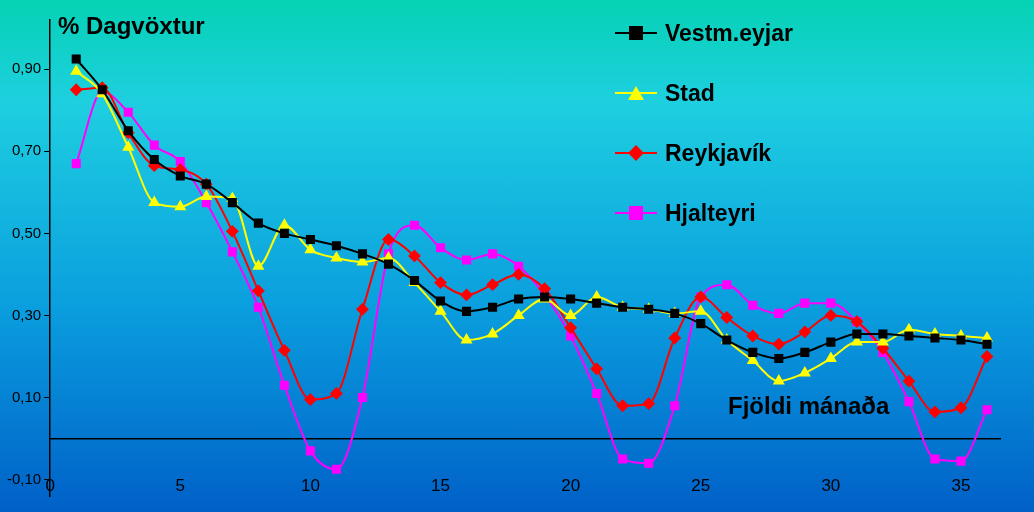  What do you see at coordinates (310, 486) in the screenshot?
I see `x-tick-label: 10` at bounding box center [310, 486].